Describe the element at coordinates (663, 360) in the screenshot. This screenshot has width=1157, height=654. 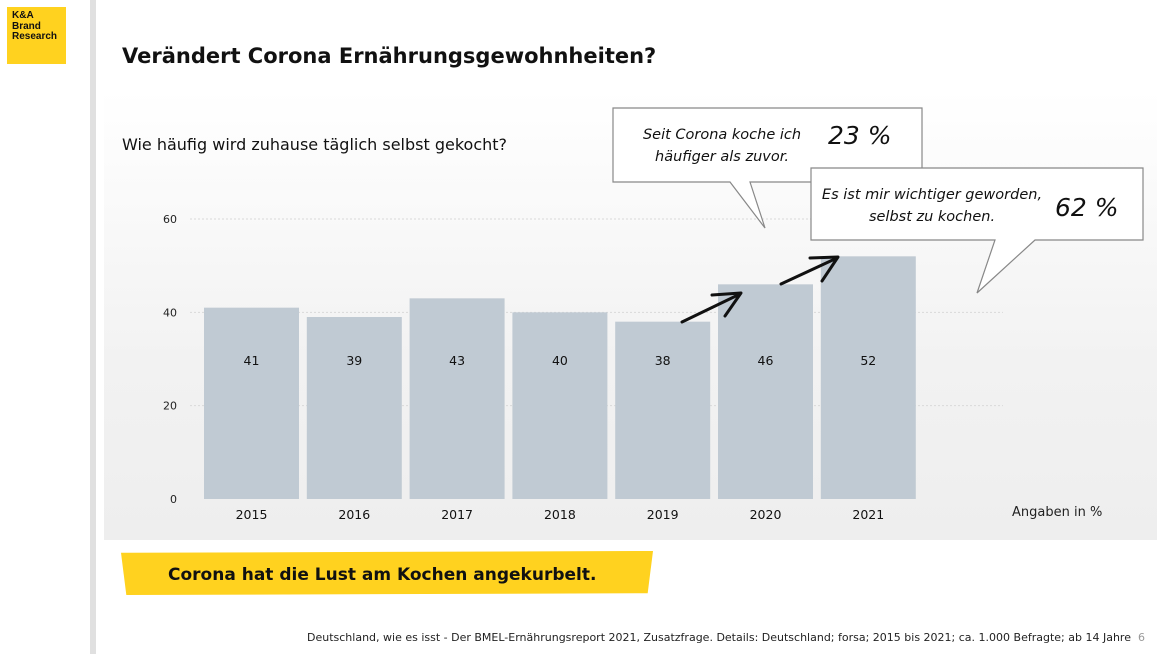
I see `bar-value-label: 38` at that location.